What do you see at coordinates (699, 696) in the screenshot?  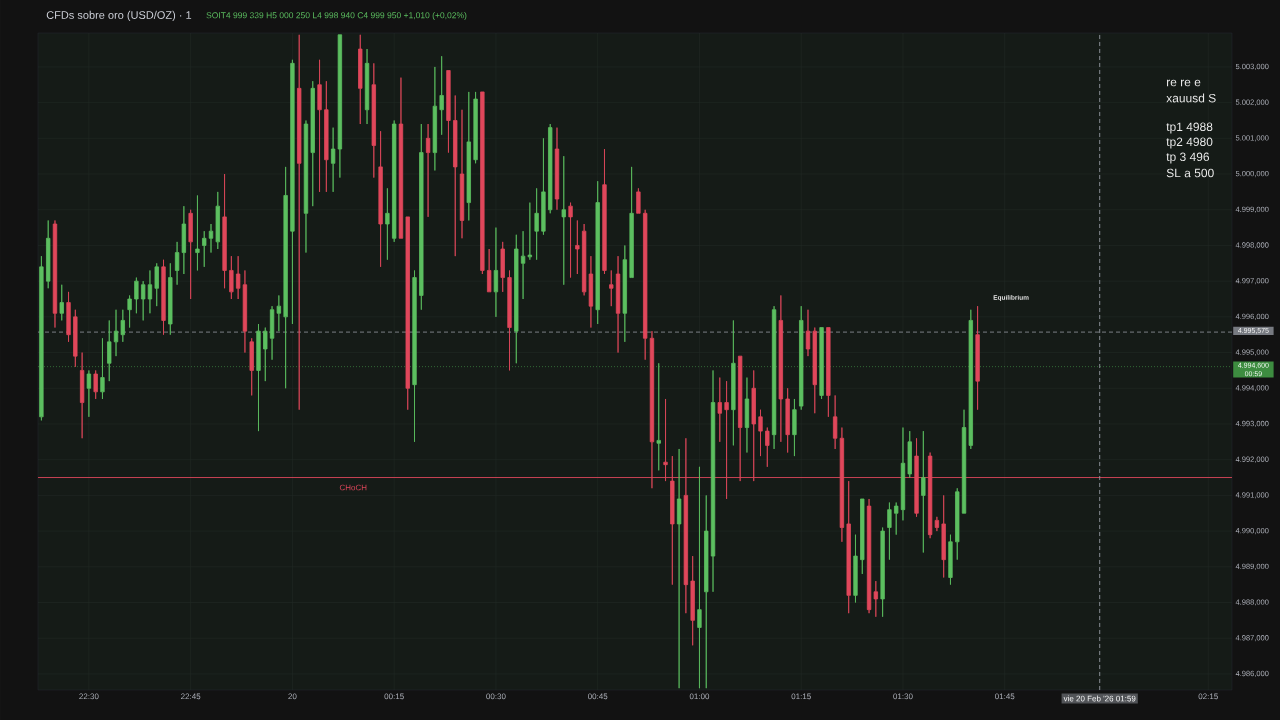 I see `x-tick-label: 01:00` at bounding box center [699, 696].